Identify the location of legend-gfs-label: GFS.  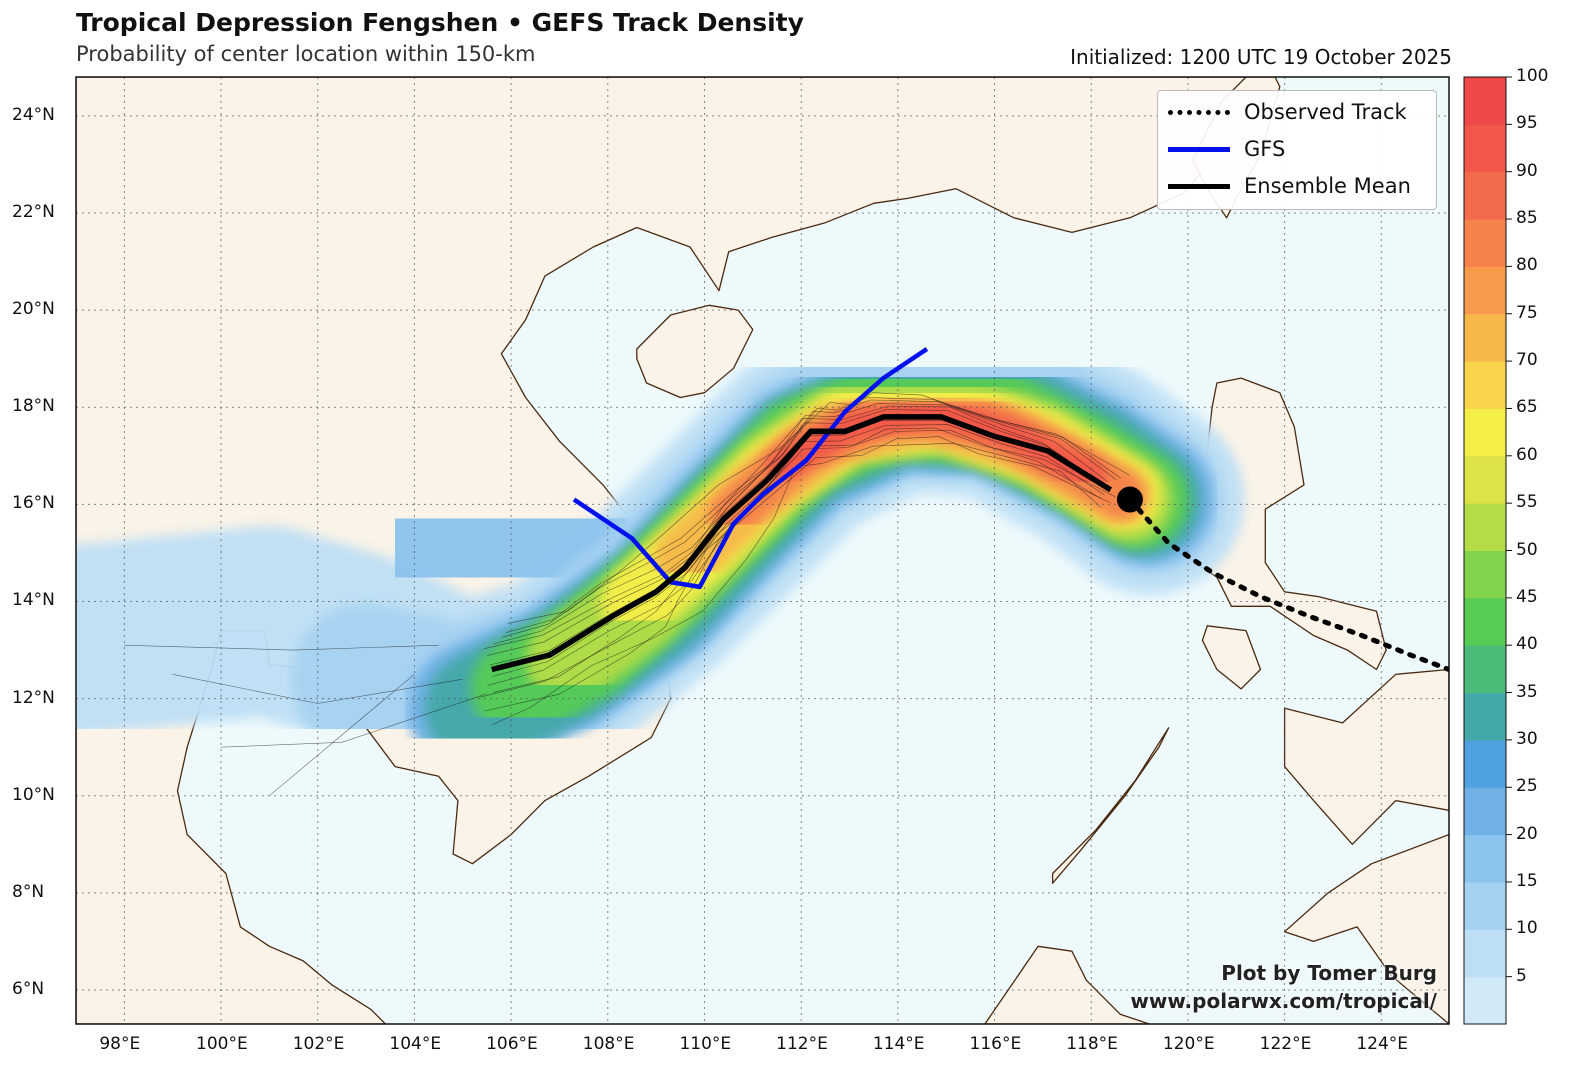
(1265, 149).